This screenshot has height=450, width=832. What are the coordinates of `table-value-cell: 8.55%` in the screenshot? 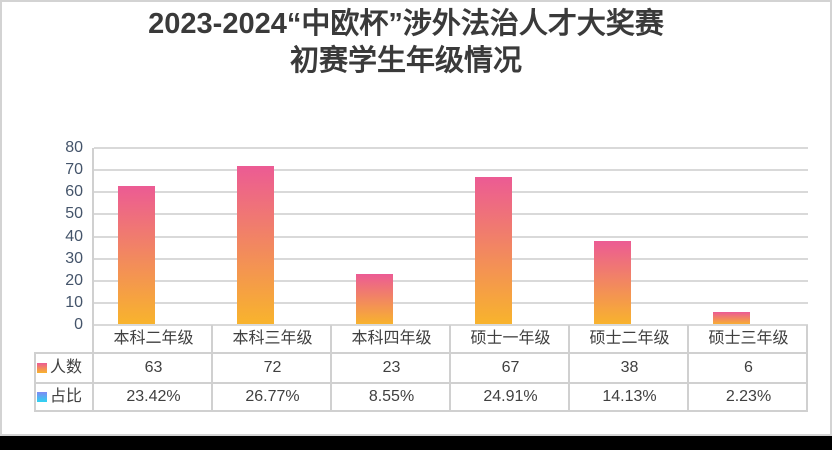 It's located at (391, 396).